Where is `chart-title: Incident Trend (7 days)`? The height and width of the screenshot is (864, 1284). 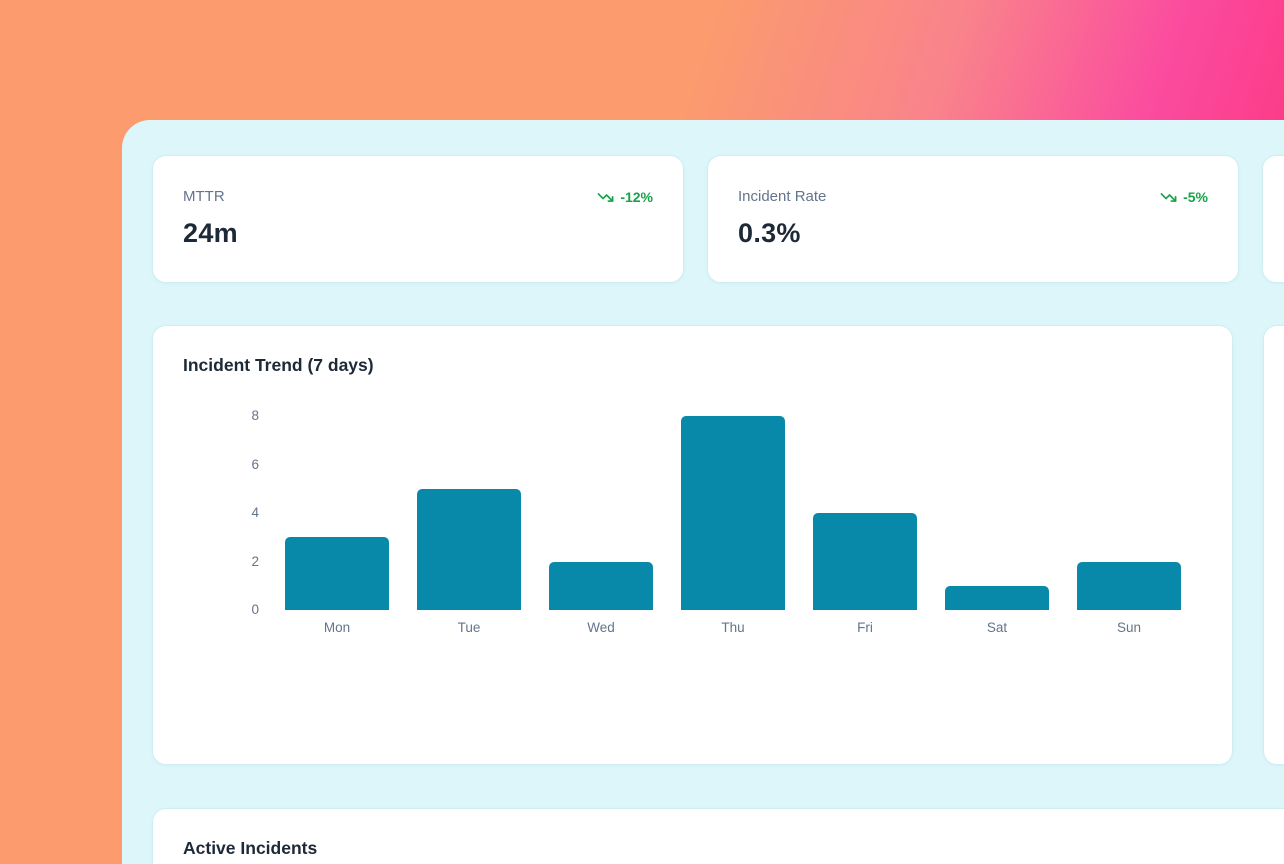 chart-title: Incident Trend (7 days) is located at coordinates (278, 365).